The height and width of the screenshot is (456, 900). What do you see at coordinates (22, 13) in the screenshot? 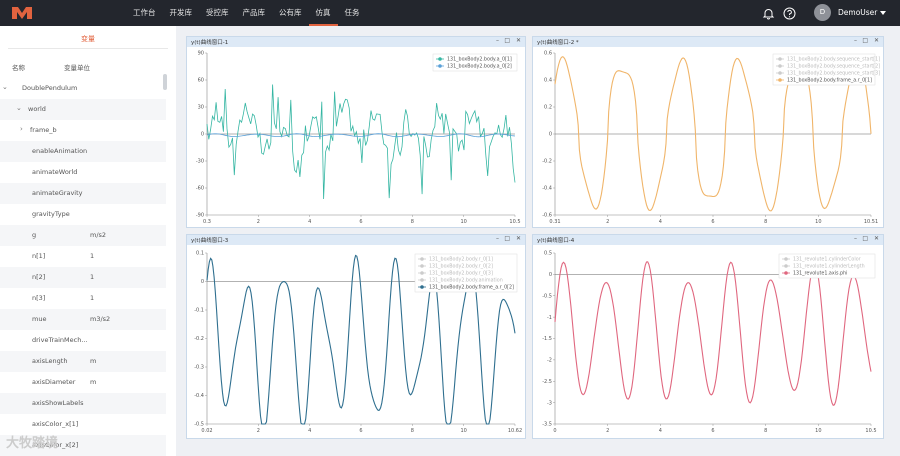
I see `app-logo-icon` at bounding box center [22, 13].